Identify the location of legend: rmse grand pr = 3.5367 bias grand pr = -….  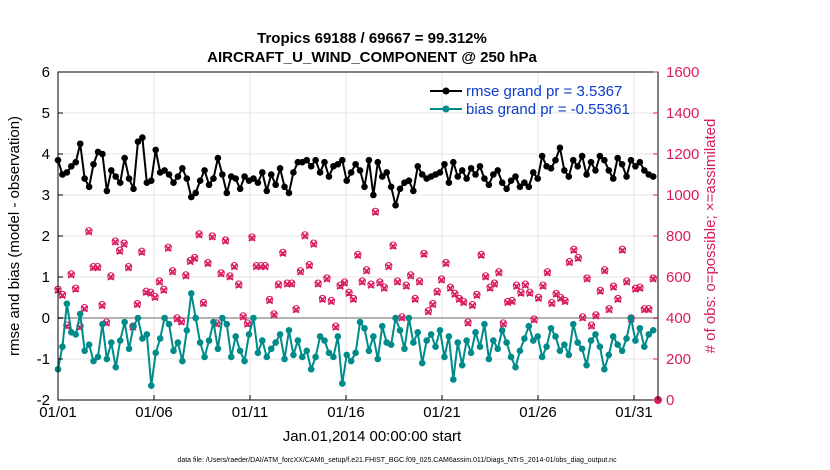
(530, 100).